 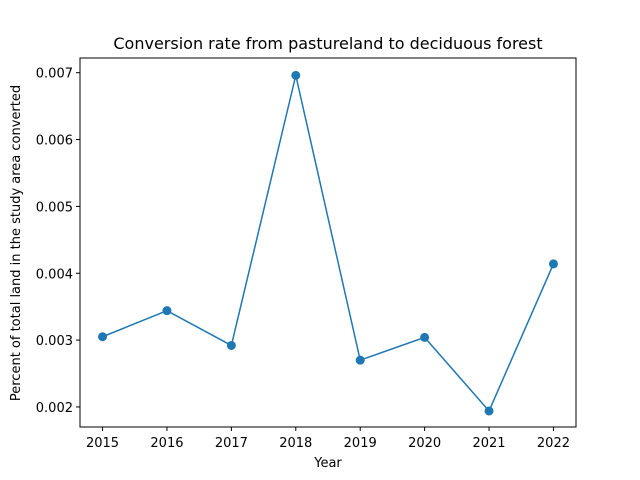 I want to click on x-axis-label: Year, so click(x=327, y=463).